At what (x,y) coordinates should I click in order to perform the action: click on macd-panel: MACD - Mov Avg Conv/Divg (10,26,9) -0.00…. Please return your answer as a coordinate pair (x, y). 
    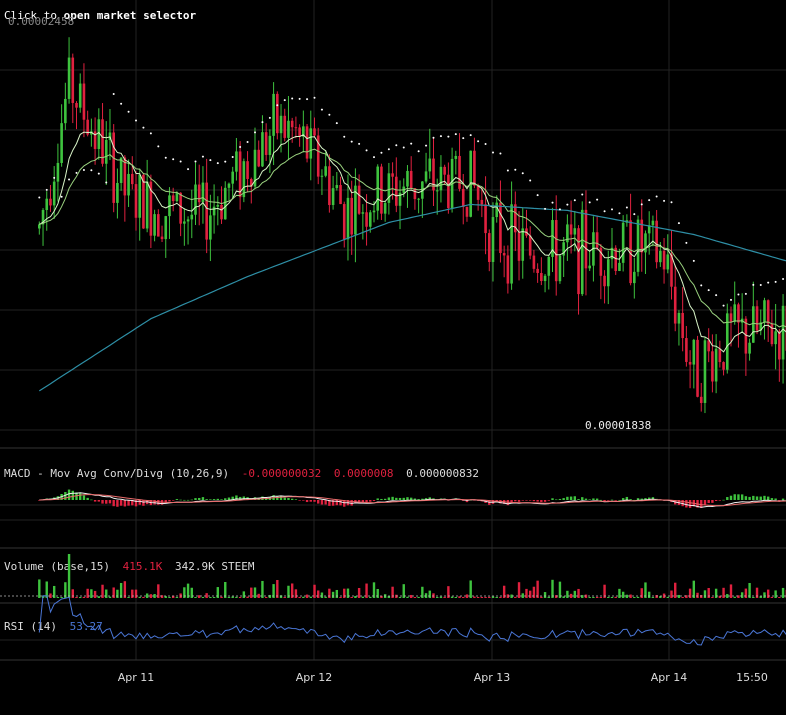
    Looking at the image, I should click on (395, 487).